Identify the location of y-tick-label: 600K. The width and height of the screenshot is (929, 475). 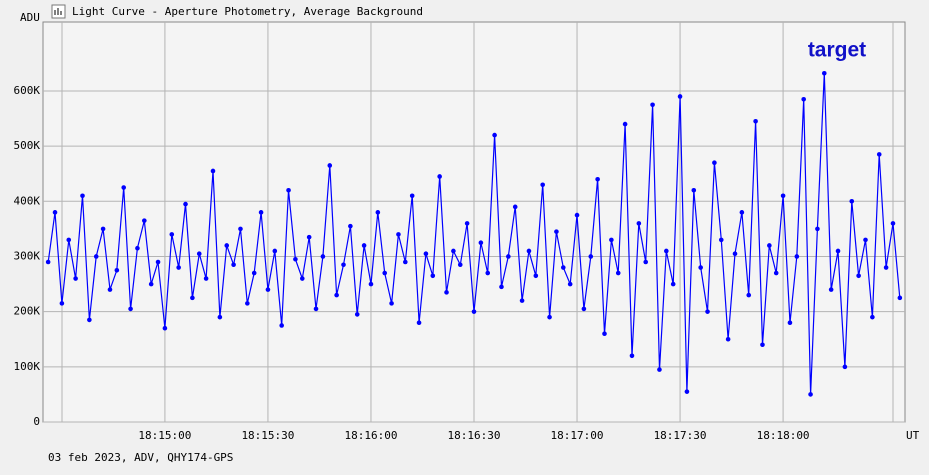
(27, 90).